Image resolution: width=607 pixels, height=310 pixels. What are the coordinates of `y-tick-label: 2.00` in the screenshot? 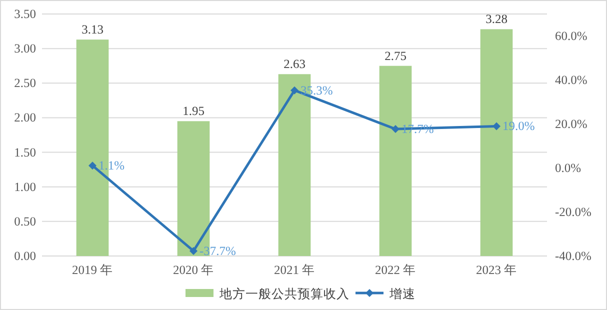 It's located at (25, 117).